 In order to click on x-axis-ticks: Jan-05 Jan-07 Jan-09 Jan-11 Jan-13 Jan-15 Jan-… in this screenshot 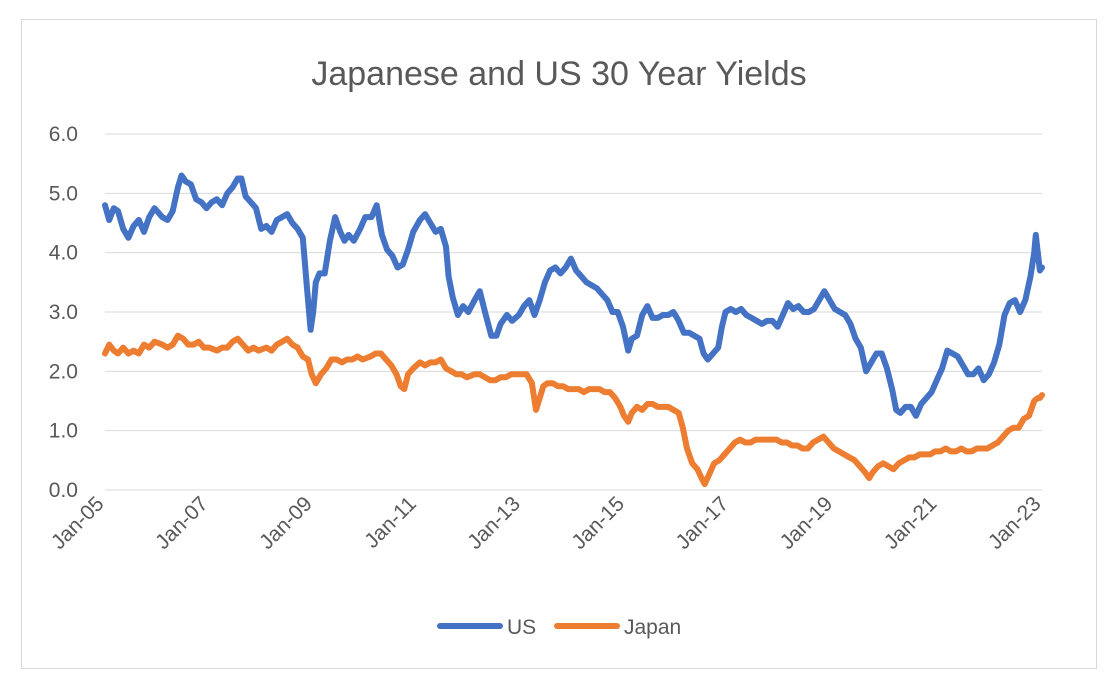, I will do `click(546, 523)`.